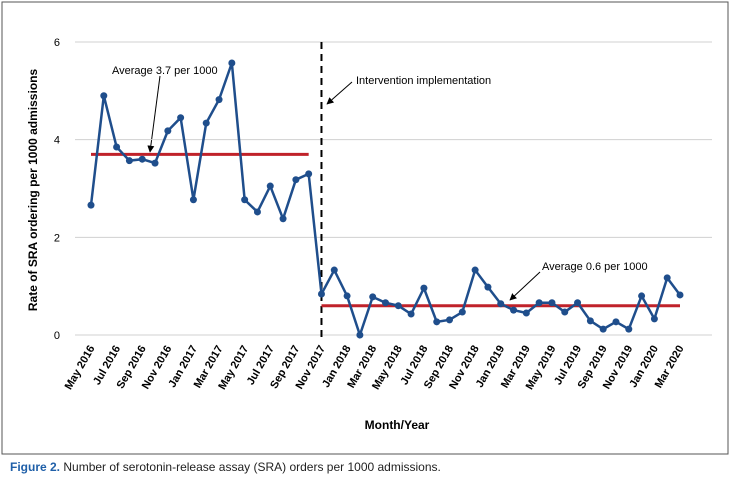  What do you see at coordinates (35, 467) in the screenshot?
I see `caption-label: Figure 2.` at bounding box center [35, 467].